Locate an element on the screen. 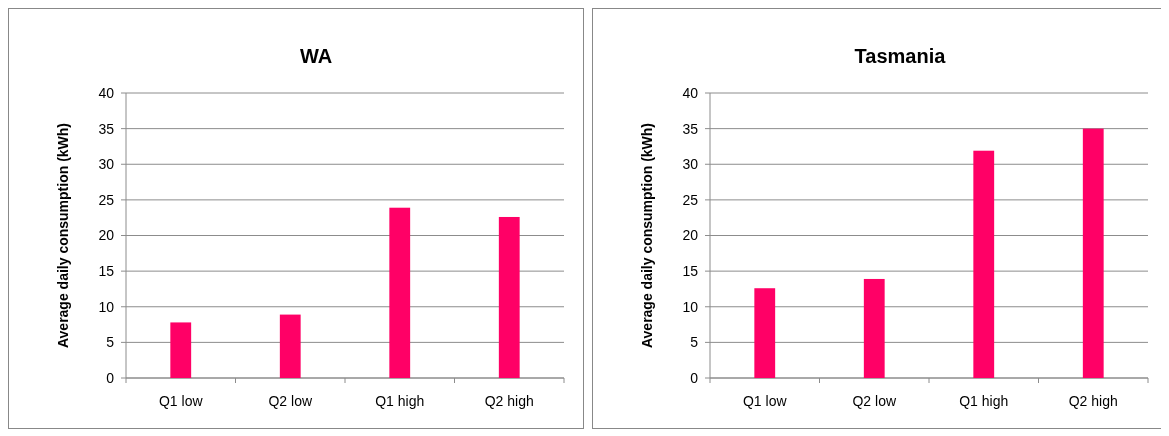  chart-title: Tasmania is located at coordinates (900, 56).